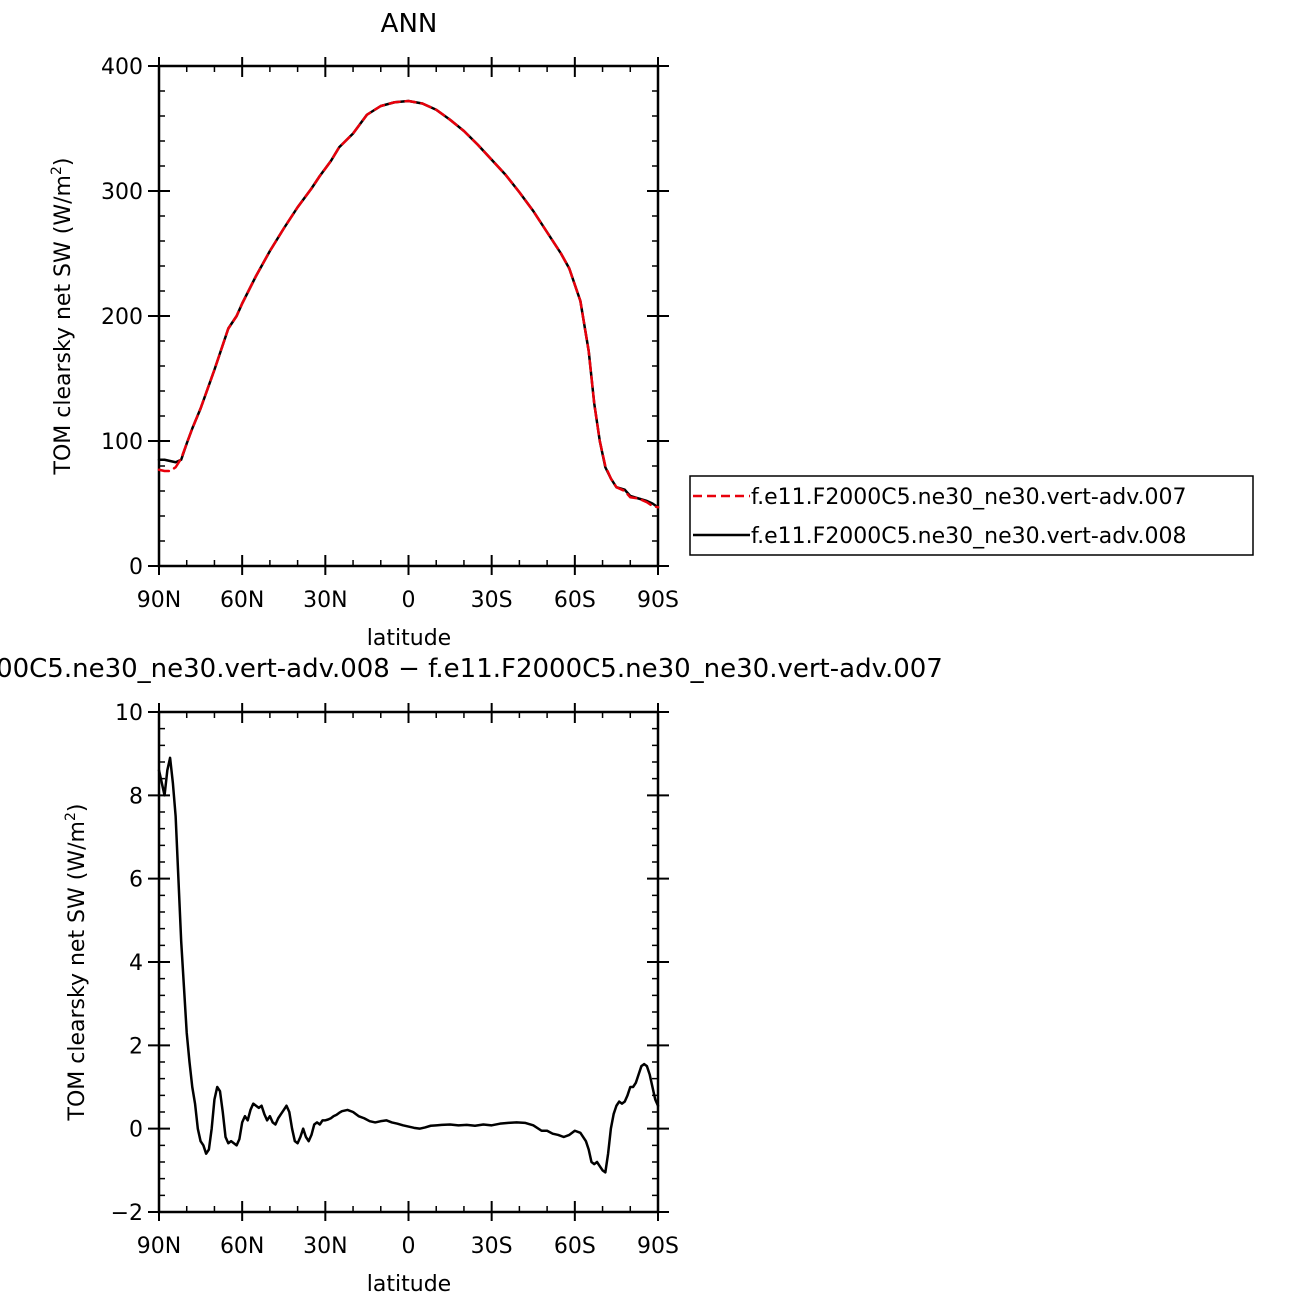 The image size is (1302, 1303). What do you see at coordinates (122, 442) in the screenshot?
I see `top-y-tick-label: 100` at bounding box center [122, 442].